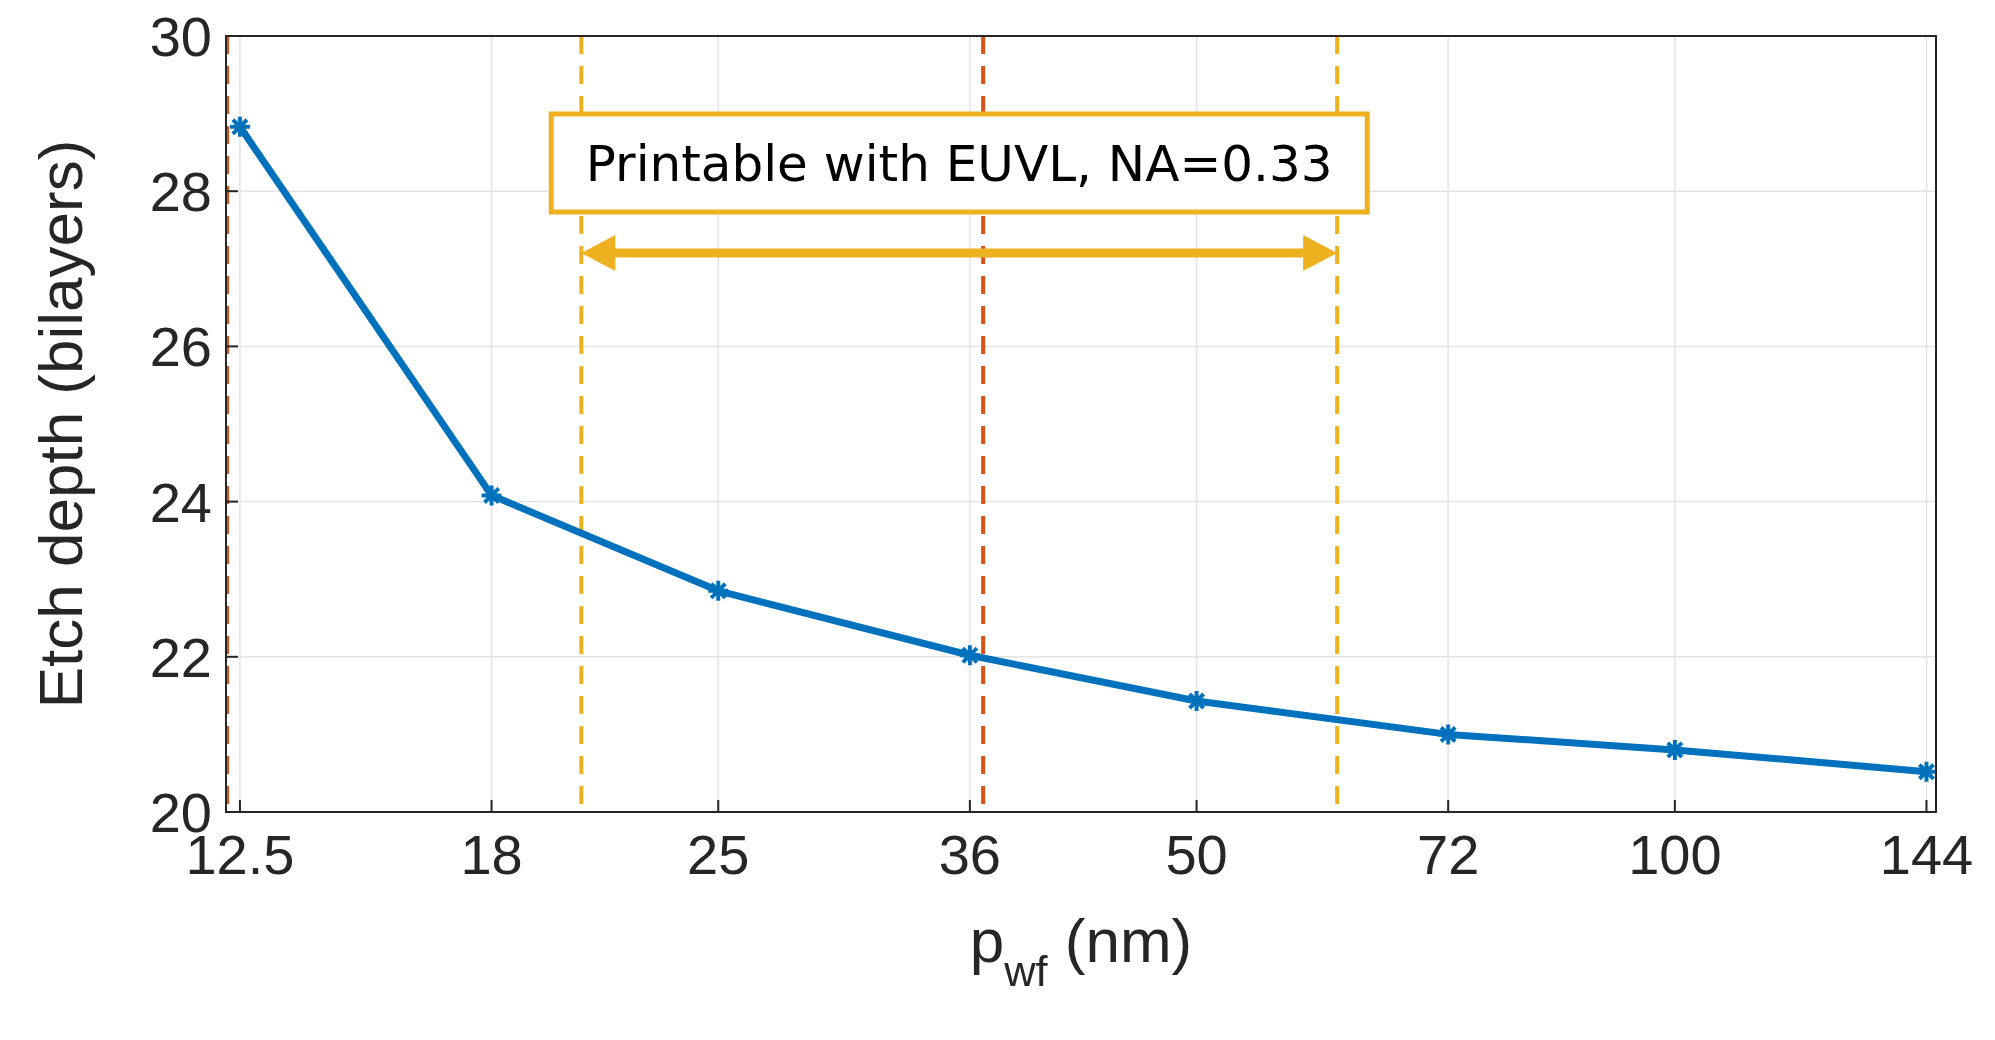 The image size is (1995, 1040). I want to click on x-tick-label: 18, so click(491, 854).